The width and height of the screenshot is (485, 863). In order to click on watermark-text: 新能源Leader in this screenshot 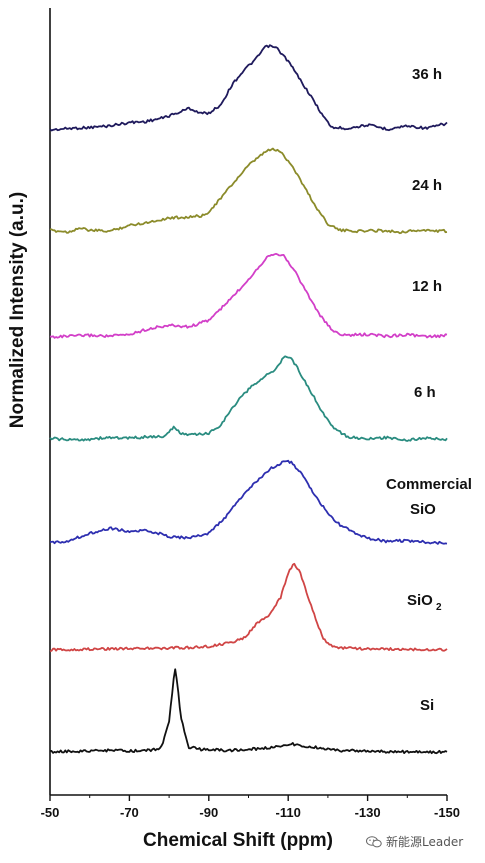, I will do `click(425, 842)`.